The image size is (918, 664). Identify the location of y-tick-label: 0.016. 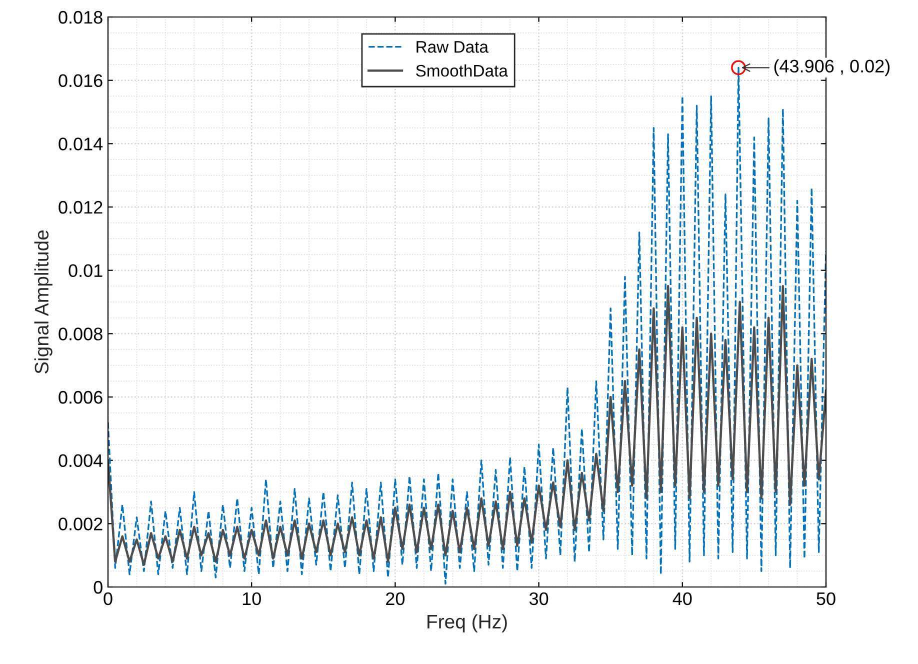
(80, 81).